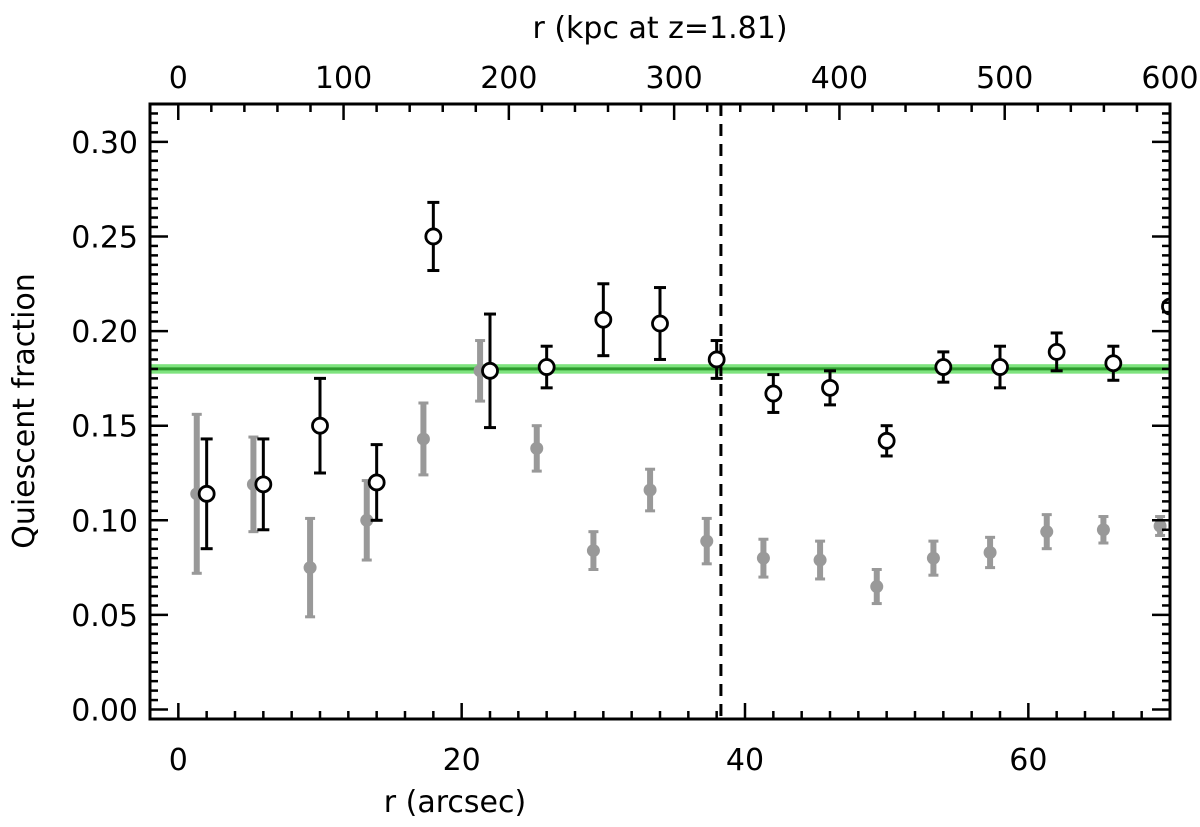  I want to click on x-axis-label: r (arcsec), so click(455, 802).